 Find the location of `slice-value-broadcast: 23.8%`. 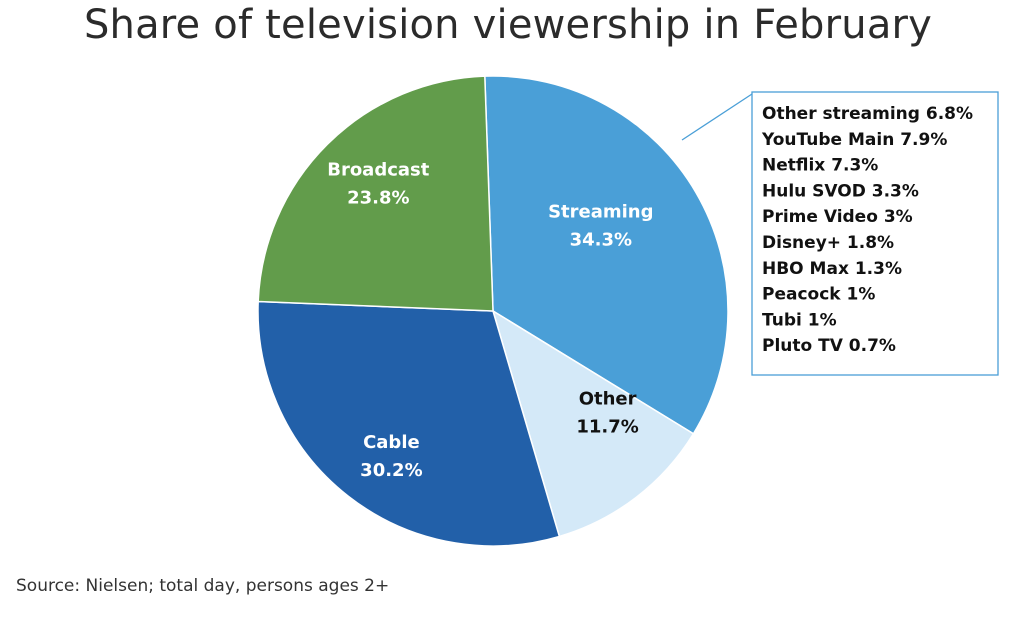

slice-value-broadcast: 23.8% is located at coordinates (378, 198).